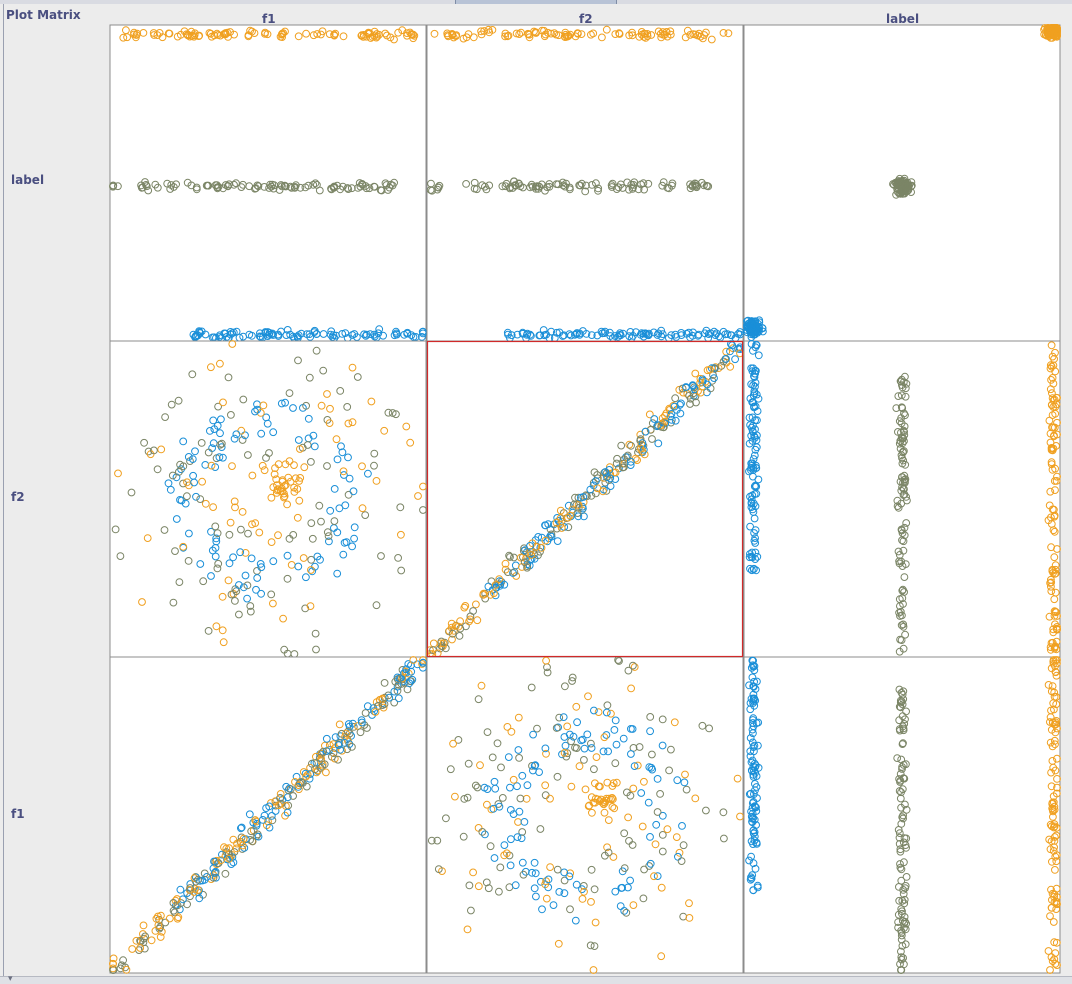 The image size is (1072, 984). What do you see at coordinates (43, 15) in the screenshot?
I see `window-title: Plot Matrix` at bounding box center [43, 15].